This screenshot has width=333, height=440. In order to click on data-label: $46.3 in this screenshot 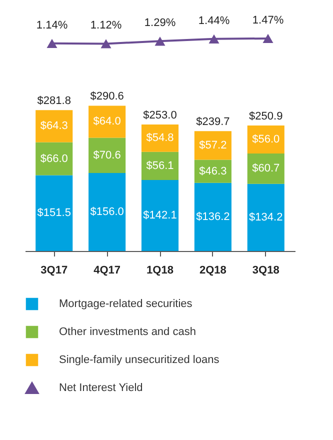, I will do `click(213, 171)`.